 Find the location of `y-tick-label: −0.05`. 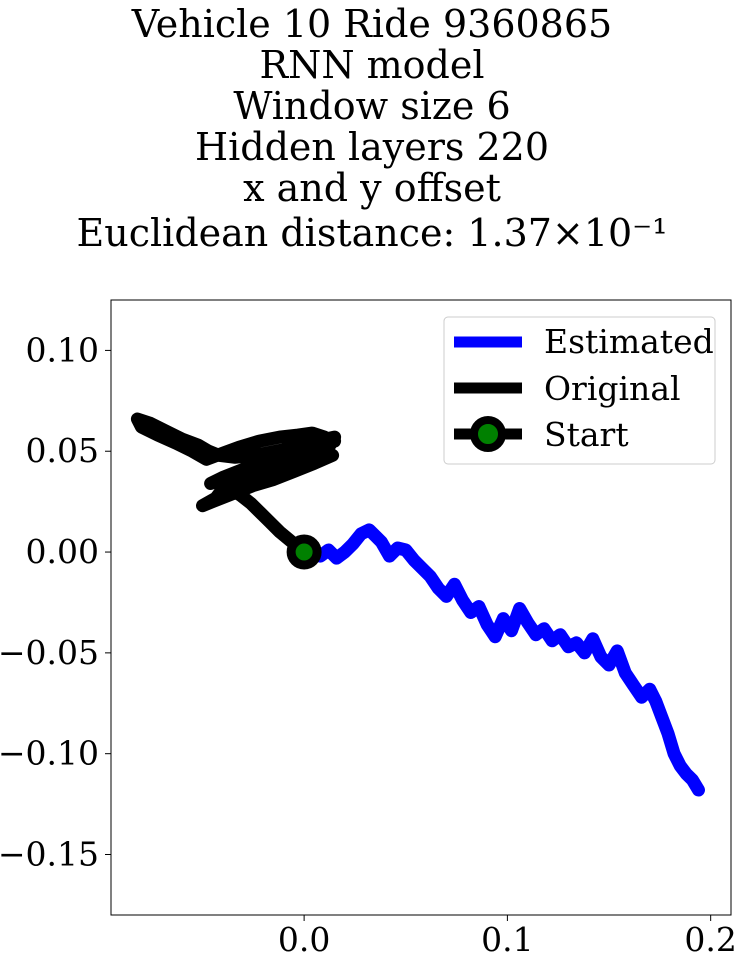

y-tick-label: −0.05 is located at coordinates (49, 652).